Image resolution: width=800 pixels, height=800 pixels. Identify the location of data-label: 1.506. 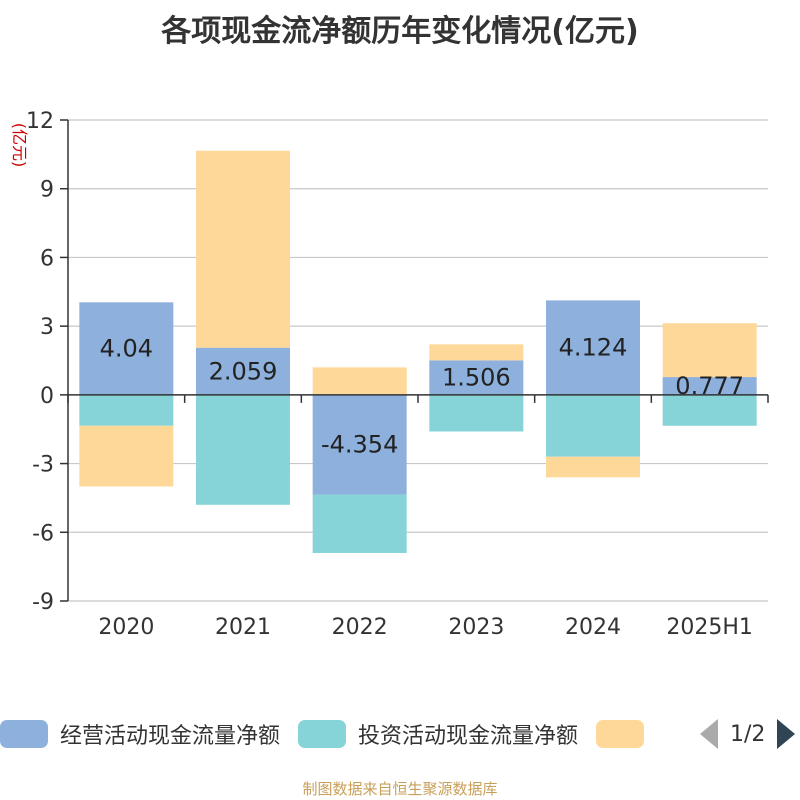
(476, 378).